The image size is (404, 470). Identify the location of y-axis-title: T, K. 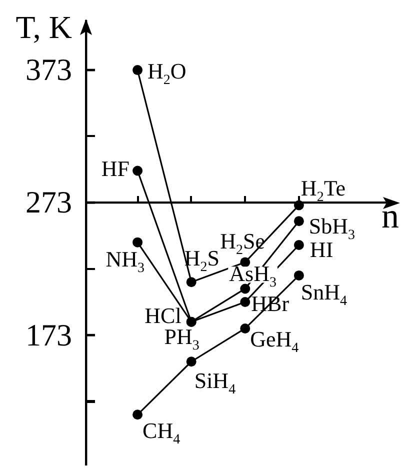
(44, 27).